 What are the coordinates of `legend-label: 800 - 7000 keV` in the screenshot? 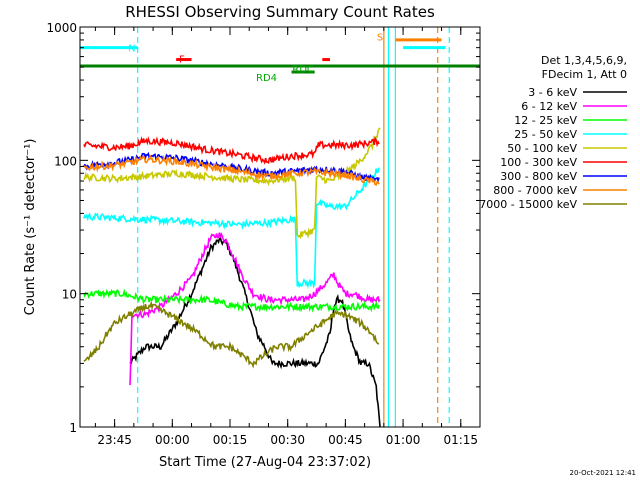 It's located at (535, 190).